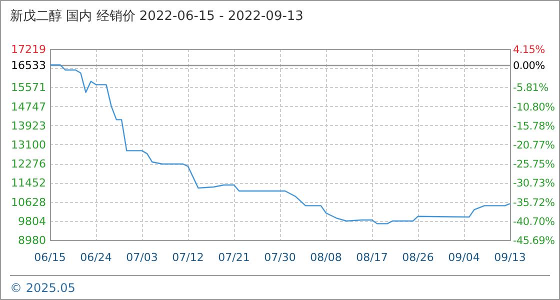 The width and height of the screenshot is (560, 300). I want to click on y-tick-label: 13100, so click(28, 145).